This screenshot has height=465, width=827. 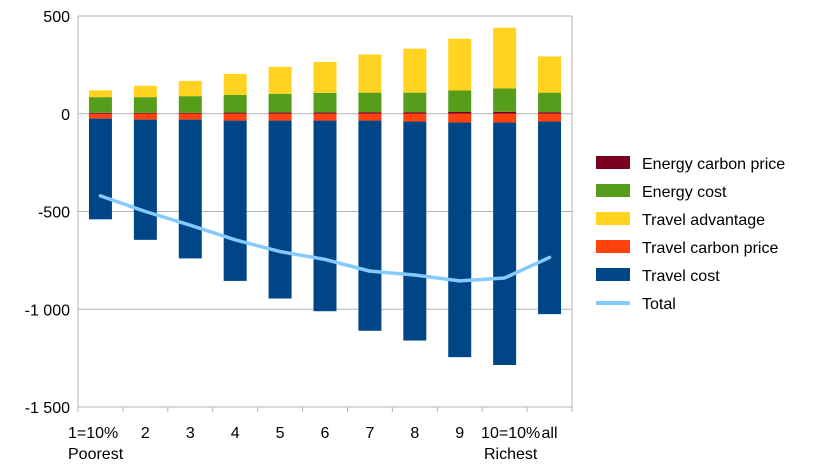 I want to click on x-tick-label: 2, so click(x=145, y=433).